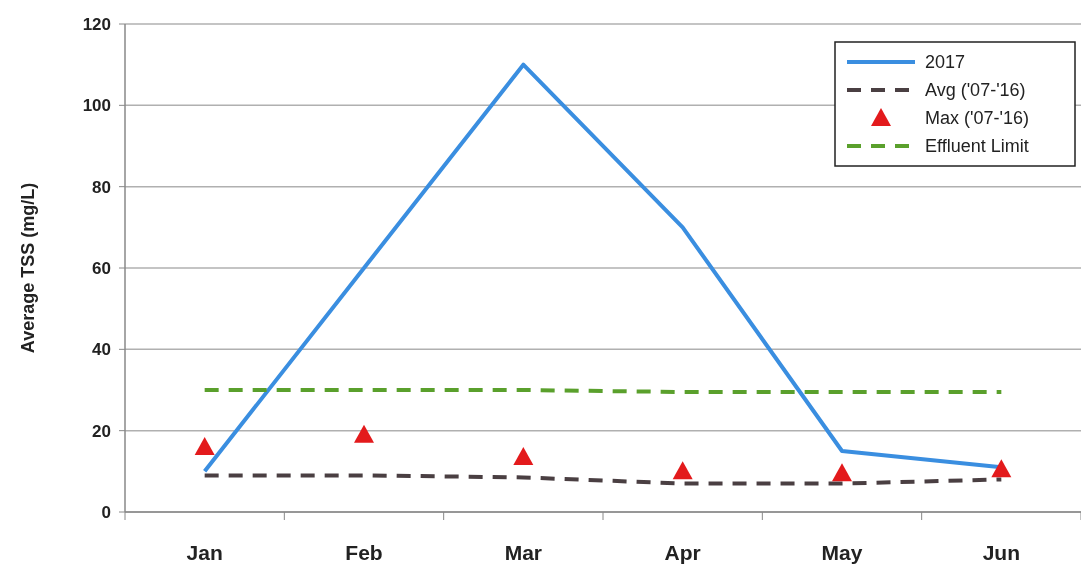 The height and width of the screenshot is (568, 1081). I want to click on y-tick-label: 0, so click(106, 512).